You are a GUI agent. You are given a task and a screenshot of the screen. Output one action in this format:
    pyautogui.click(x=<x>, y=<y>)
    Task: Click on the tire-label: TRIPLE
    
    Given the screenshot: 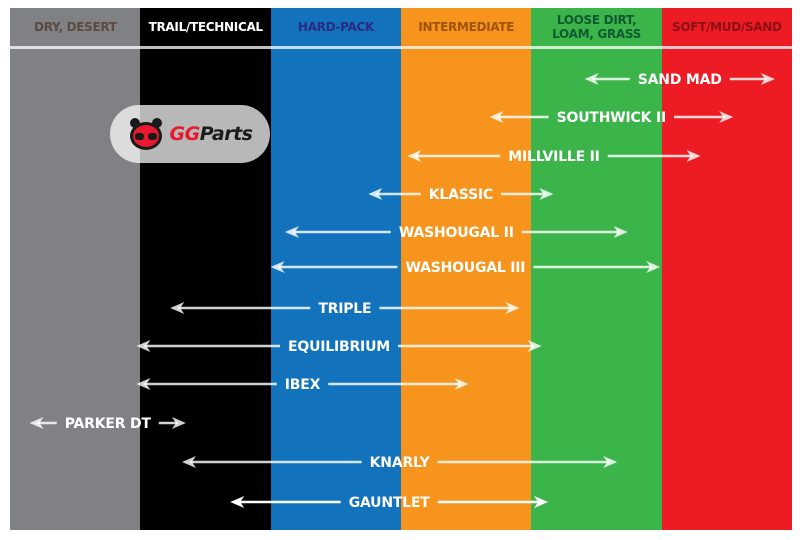 What is the action you would take?
    pyautogui.click(x=344, y=309)
    